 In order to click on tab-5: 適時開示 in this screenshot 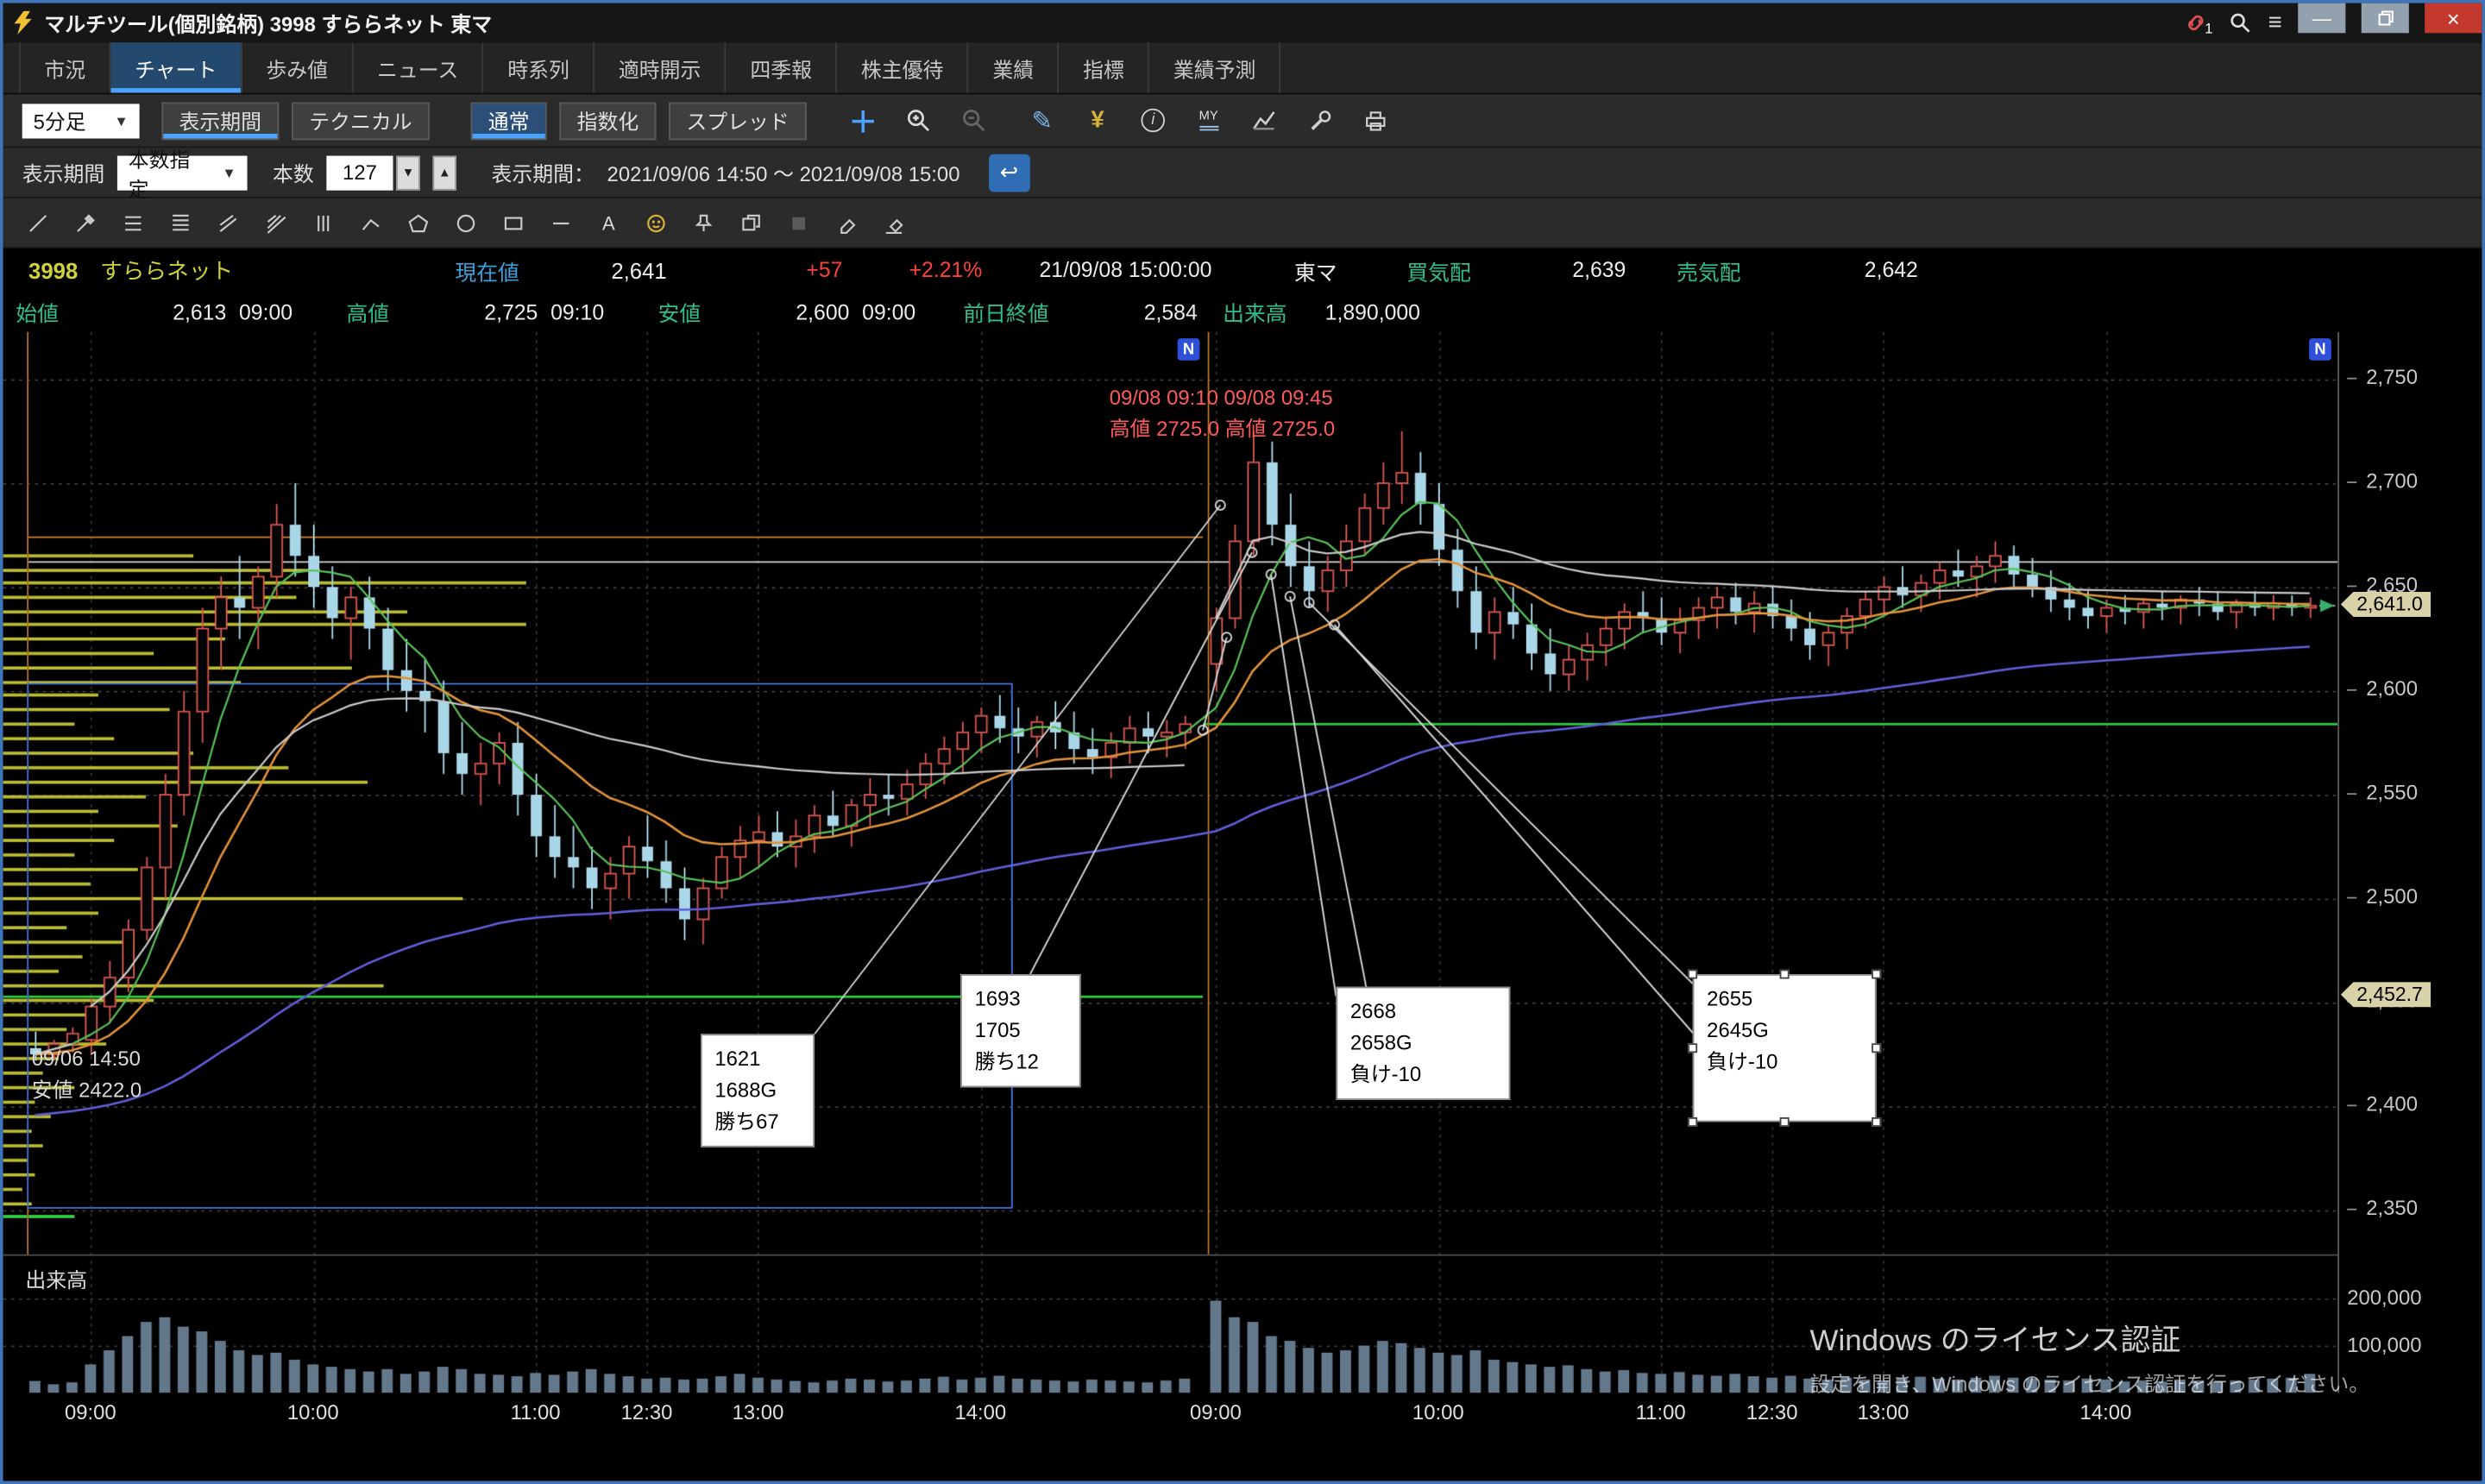, I will do `click(661, 67)`.